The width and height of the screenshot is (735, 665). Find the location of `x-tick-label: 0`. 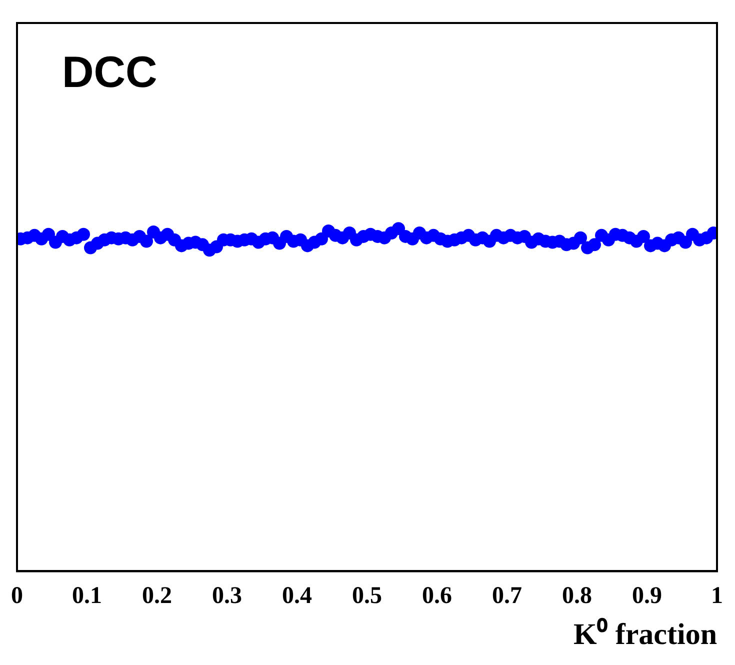

x-tick-label: 0 is located at coordinates (17, 595).